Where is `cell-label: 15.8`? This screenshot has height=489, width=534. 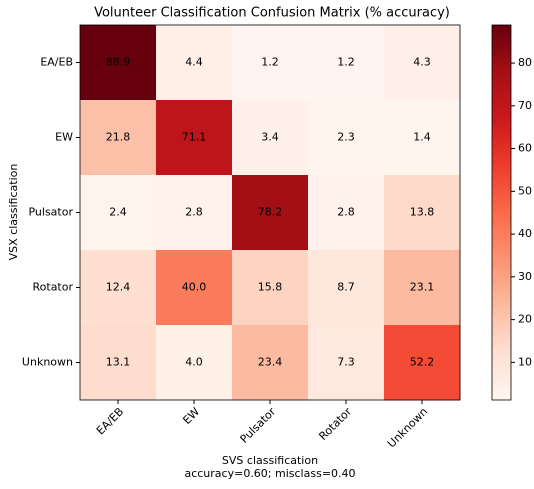
cell-label: 15.8 is located at coordinates (270, 287).